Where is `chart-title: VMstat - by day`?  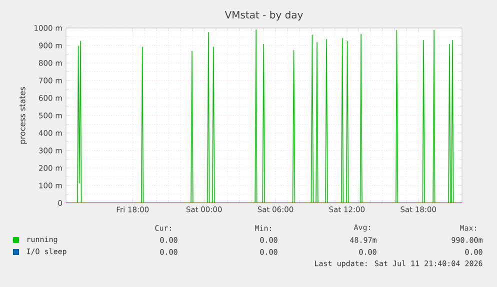 chart-title: VMstat - by day is located at coordinates (263, 15).